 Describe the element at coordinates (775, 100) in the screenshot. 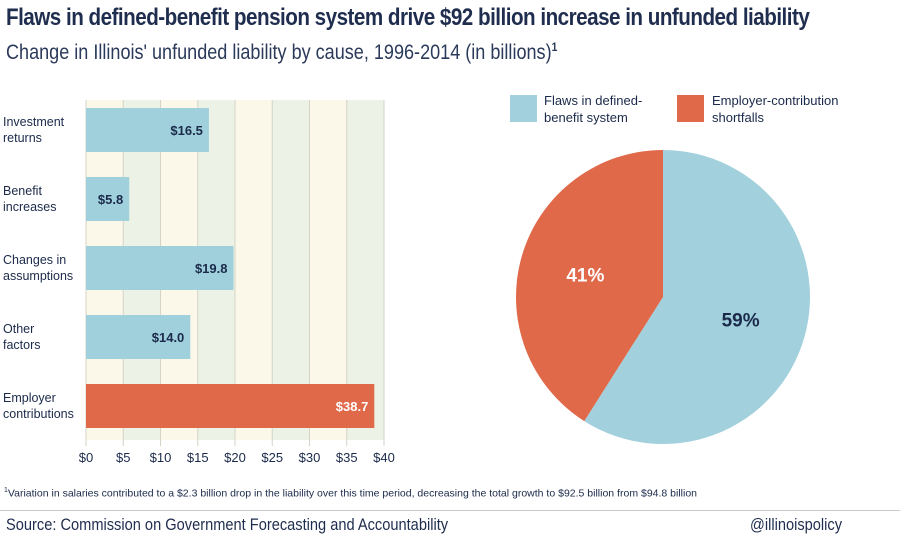

I see `legend-label-line: Employer-contribution` at that location.